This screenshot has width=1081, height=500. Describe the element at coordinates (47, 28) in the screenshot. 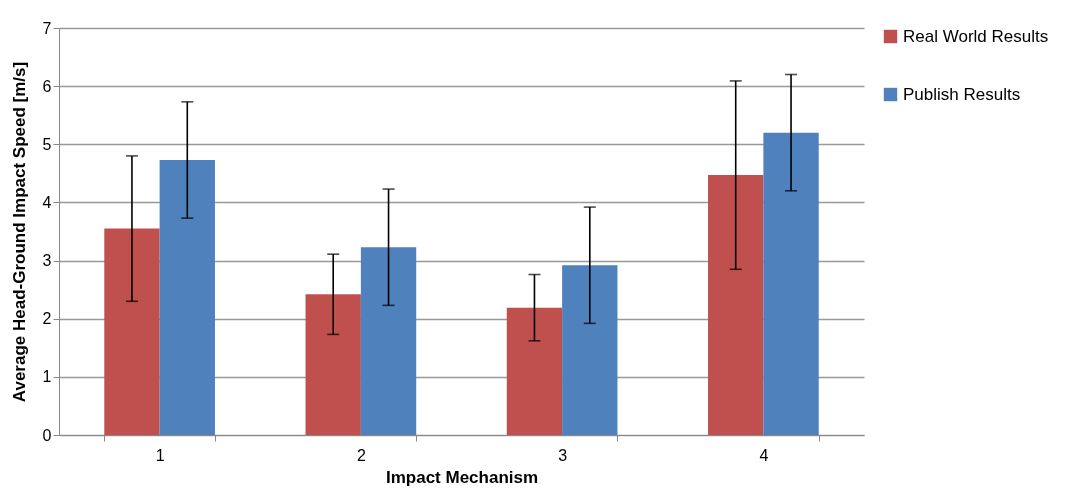

I see `y-tick-label: 7` at that location.